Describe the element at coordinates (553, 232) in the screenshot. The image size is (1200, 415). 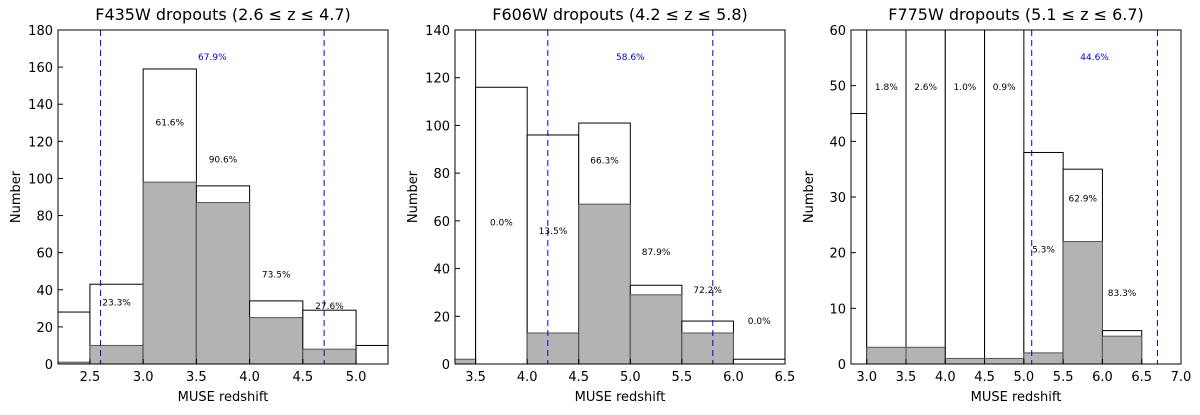
I see `fraction-label: 13.5%` at that location.